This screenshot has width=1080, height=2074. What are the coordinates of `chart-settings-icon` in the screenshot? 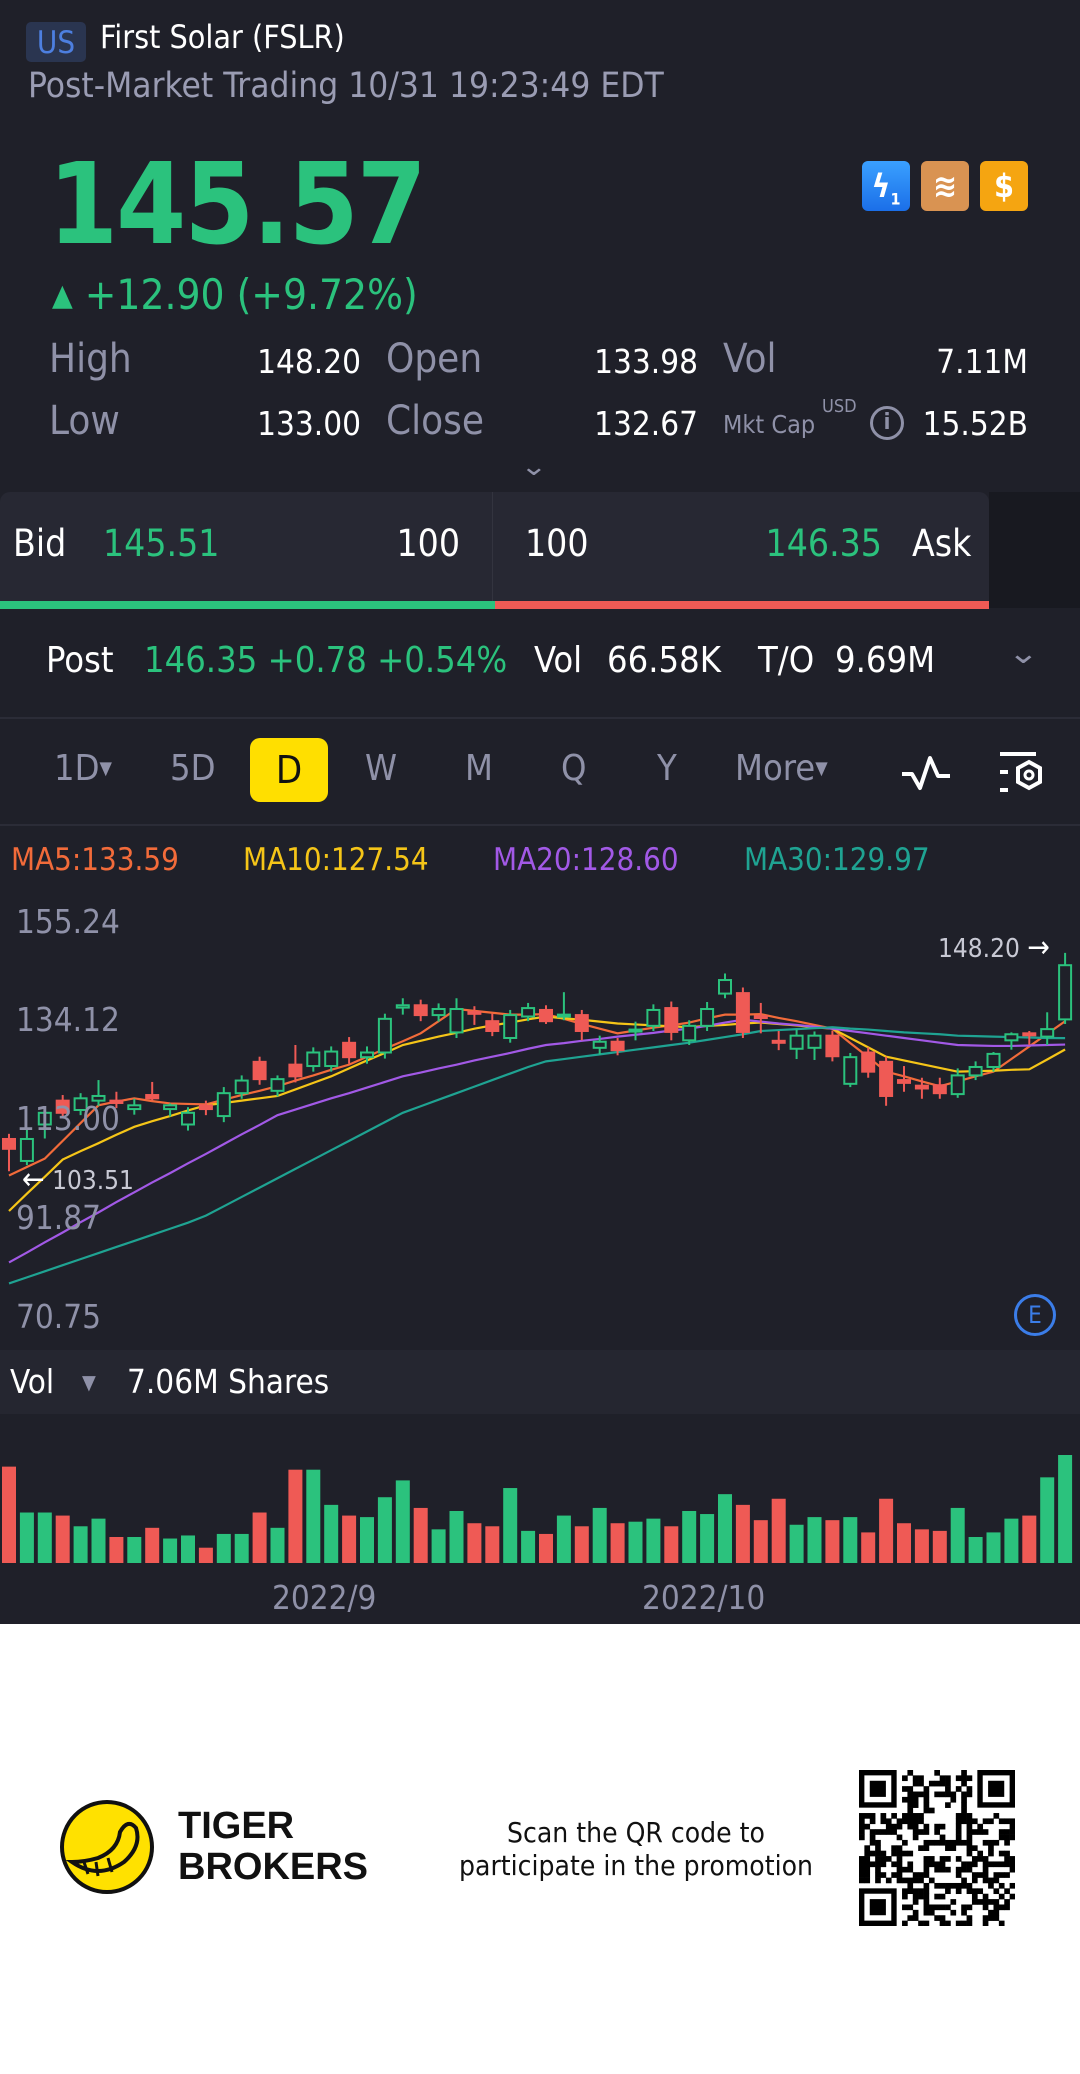 It's located at (1021, 773).